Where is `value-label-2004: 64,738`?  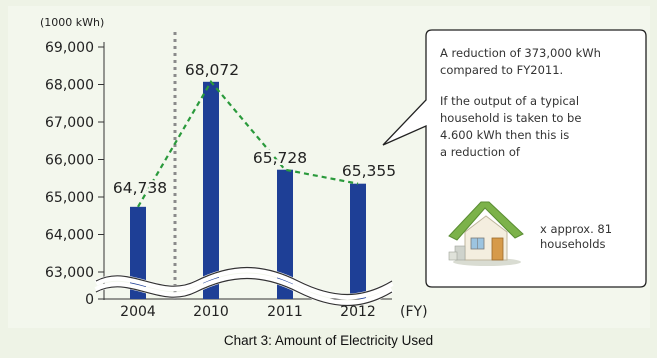 value-label-2004: 64,738 is located at coordinates (140, 188).